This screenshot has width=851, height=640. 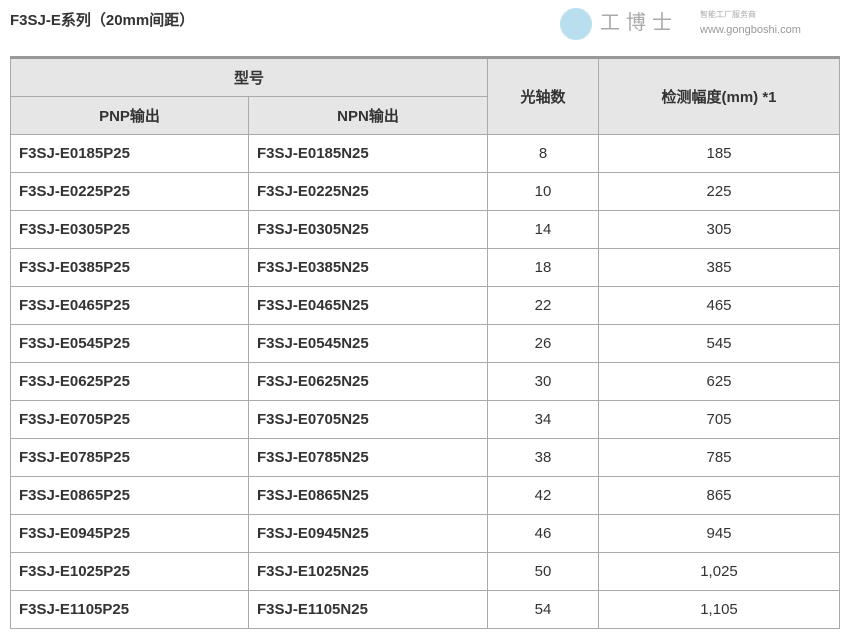 What do you see at coordinates (719, 533) in the screenshot?
I see `detection-width: 945` at bounding box center [719, 533].